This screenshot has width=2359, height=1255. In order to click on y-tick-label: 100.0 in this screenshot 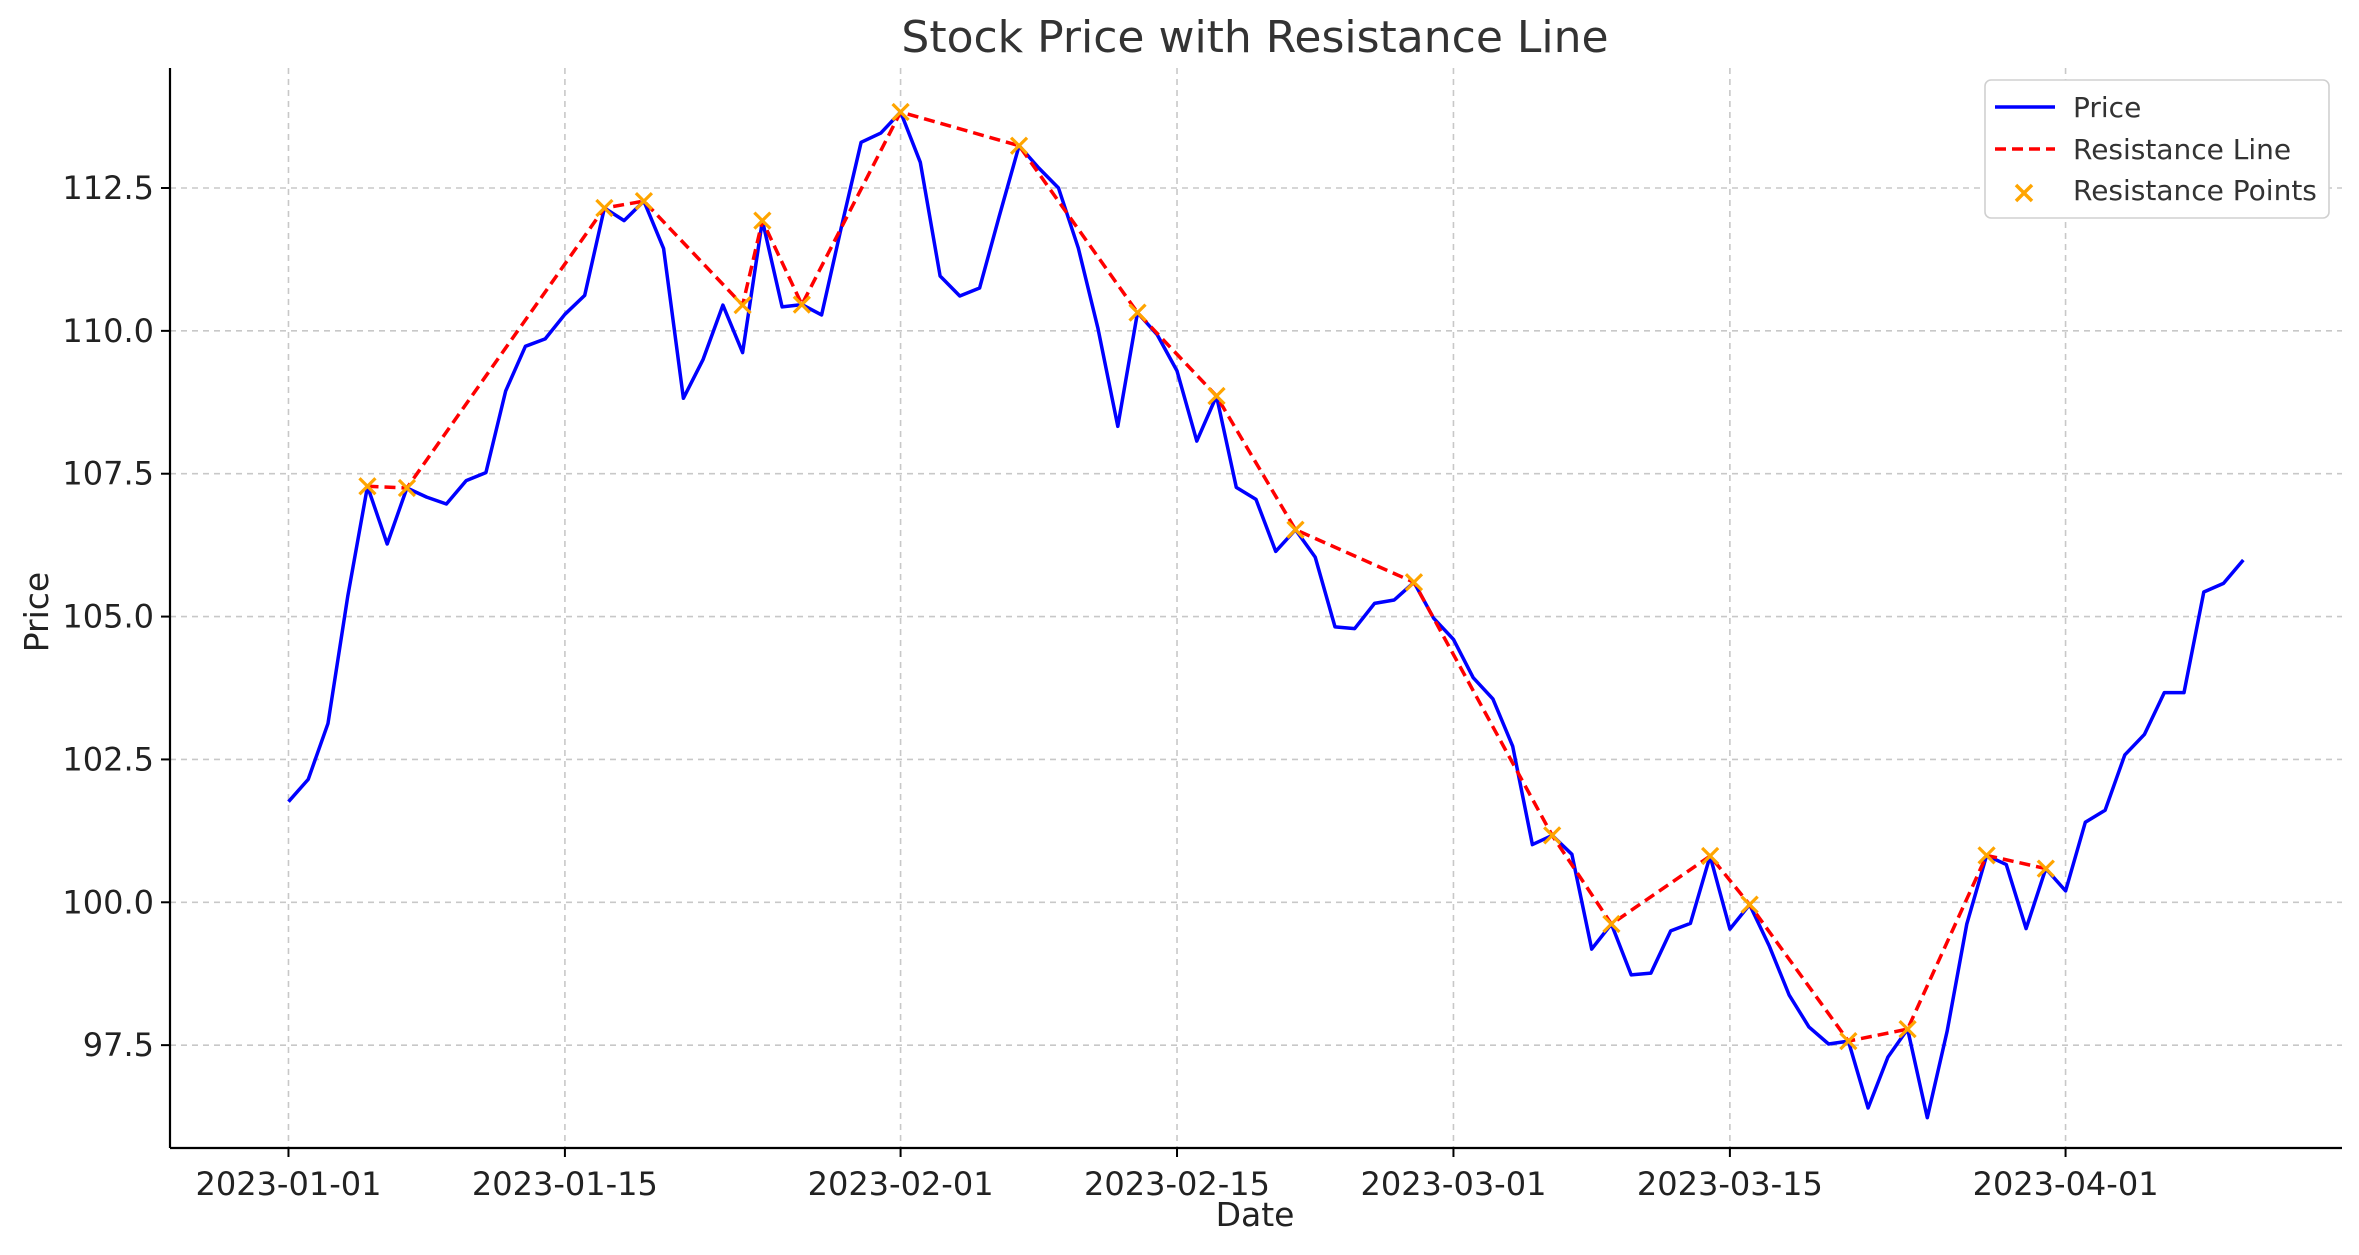, I will do `click(108, 902)`.